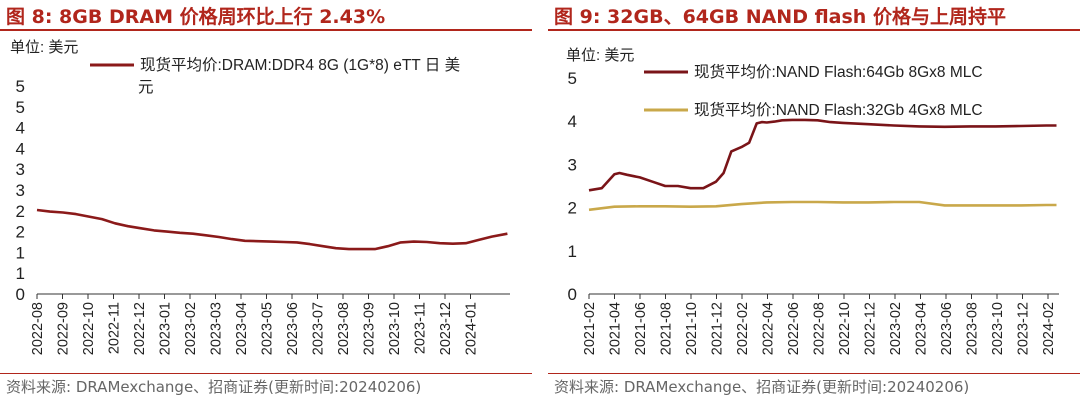 The height and width of the screenshot is (402, 1080). Describe the element at coordinates (794, 328) in the screenshot. I see `x-tick-label: 2022-06` at that location.